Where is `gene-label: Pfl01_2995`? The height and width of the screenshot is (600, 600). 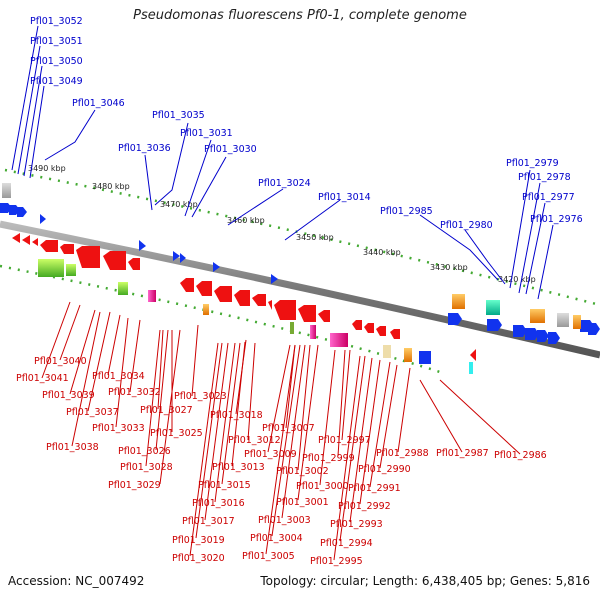
gene-label: Pfl01_2995 is located at coordinates (336, 561).